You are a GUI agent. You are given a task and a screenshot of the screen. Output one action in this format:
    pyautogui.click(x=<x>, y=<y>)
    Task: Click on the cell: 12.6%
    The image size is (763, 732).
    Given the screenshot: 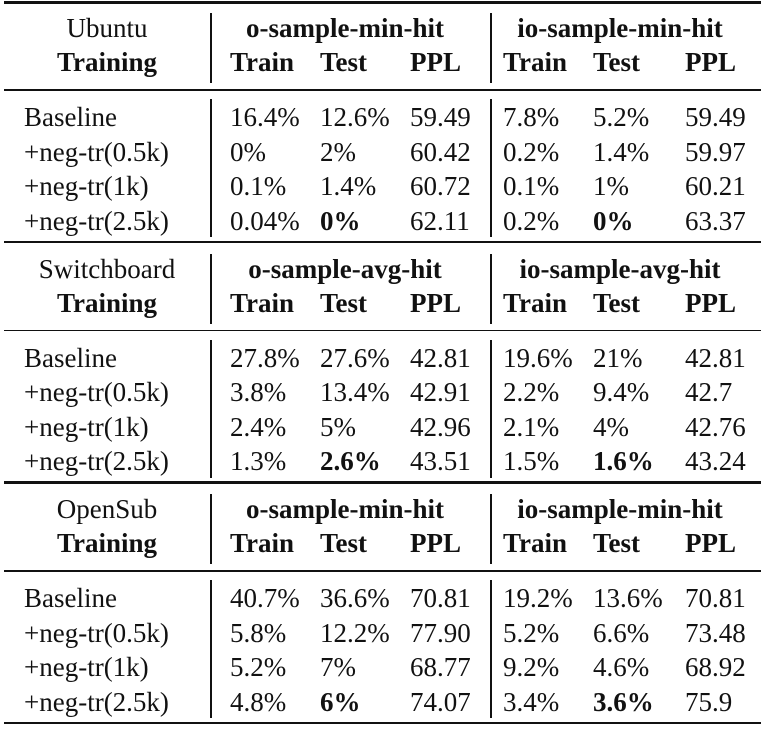 What is the action you would take?
    pyautogui.click(x=355, y=117)
    